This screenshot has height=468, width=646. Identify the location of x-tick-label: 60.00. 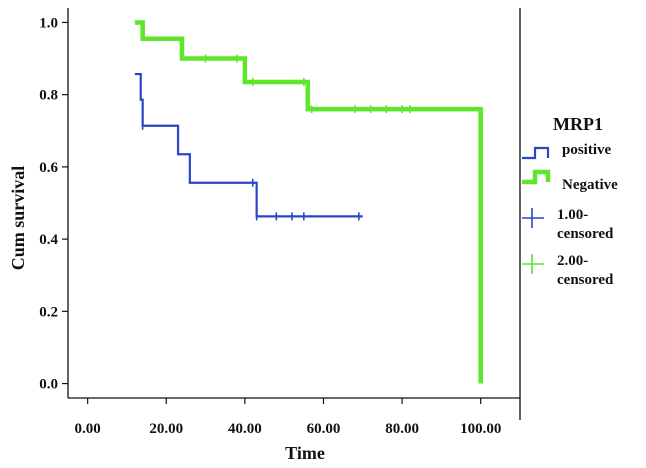
(324, 429).